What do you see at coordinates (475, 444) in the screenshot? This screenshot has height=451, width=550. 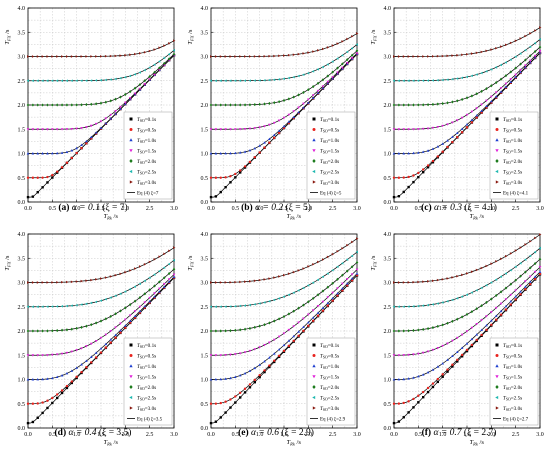 I see `x-axis-label-sub: Rk` at bounding box center [475, 444].